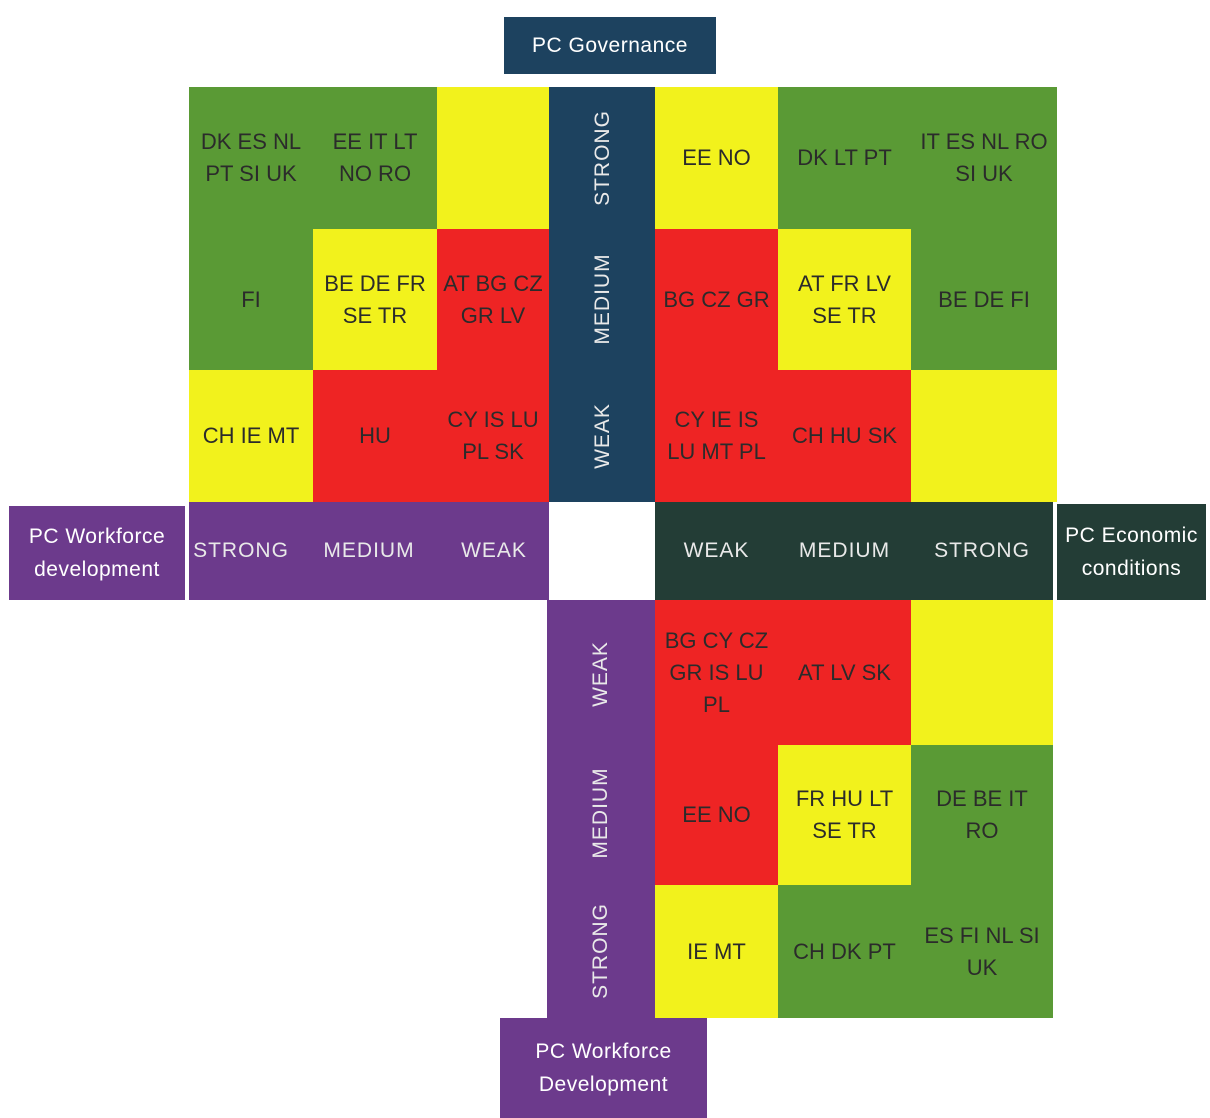 The image size is (1210, 1118). What do you see at coordinates (375, 436) in the screenshot?
I see `tl-cell-r3c2: HU` at bounding box center [375, 436].